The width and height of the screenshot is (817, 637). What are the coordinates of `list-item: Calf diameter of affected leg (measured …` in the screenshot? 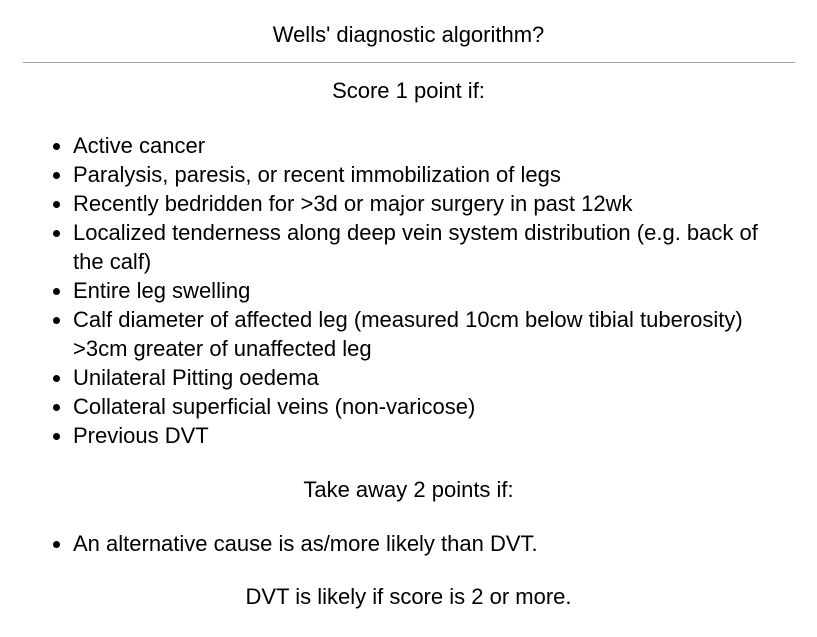 It's located at (433, 334).